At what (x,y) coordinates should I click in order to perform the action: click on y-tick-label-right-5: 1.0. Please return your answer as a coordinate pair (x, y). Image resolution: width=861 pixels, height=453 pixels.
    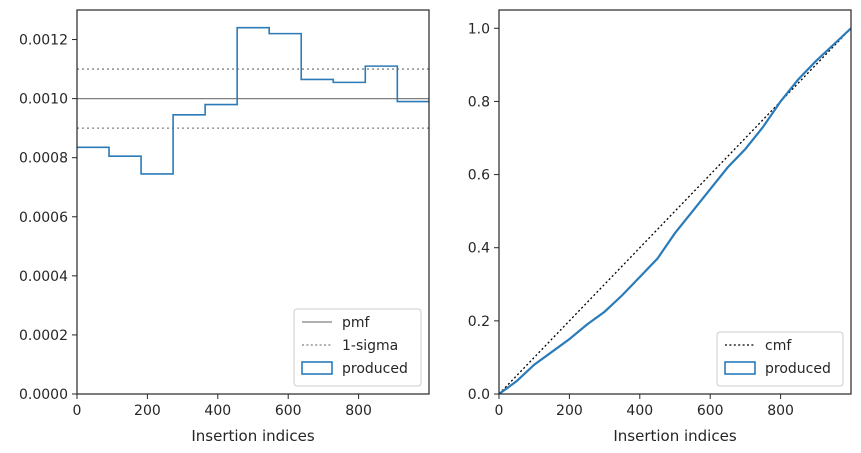
    Looking at the image, I should click on (479, 29).